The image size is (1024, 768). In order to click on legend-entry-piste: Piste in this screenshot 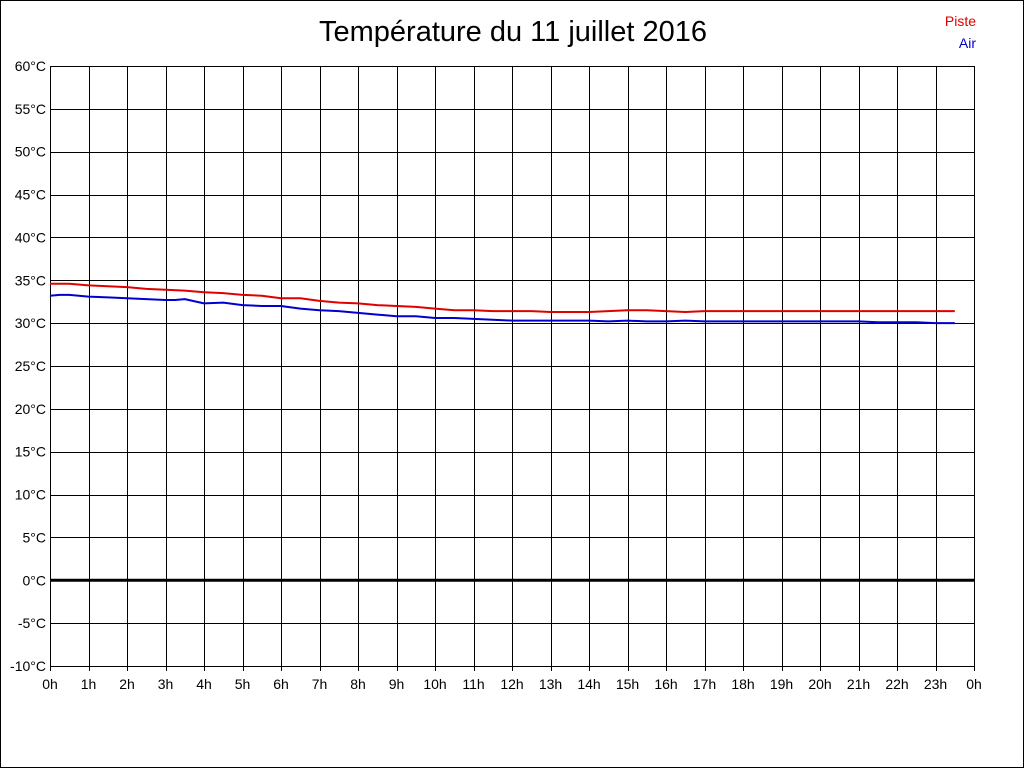, I will do `click(960, 21)`.